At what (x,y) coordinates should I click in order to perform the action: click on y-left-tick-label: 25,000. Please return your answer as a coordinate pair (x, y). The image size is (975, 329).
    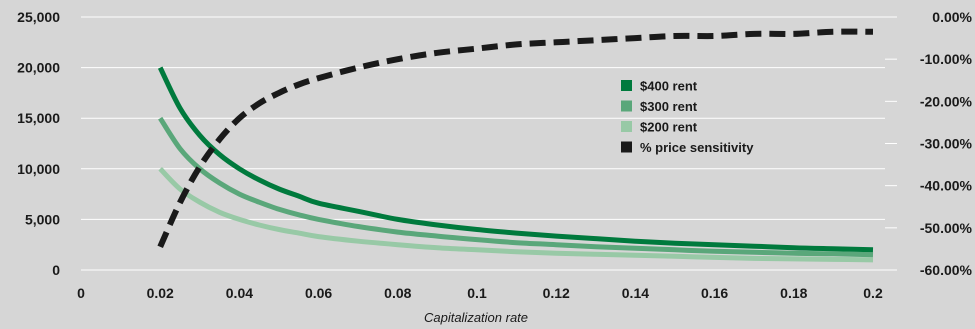
    Looking at the image, I should click on (38, 17).